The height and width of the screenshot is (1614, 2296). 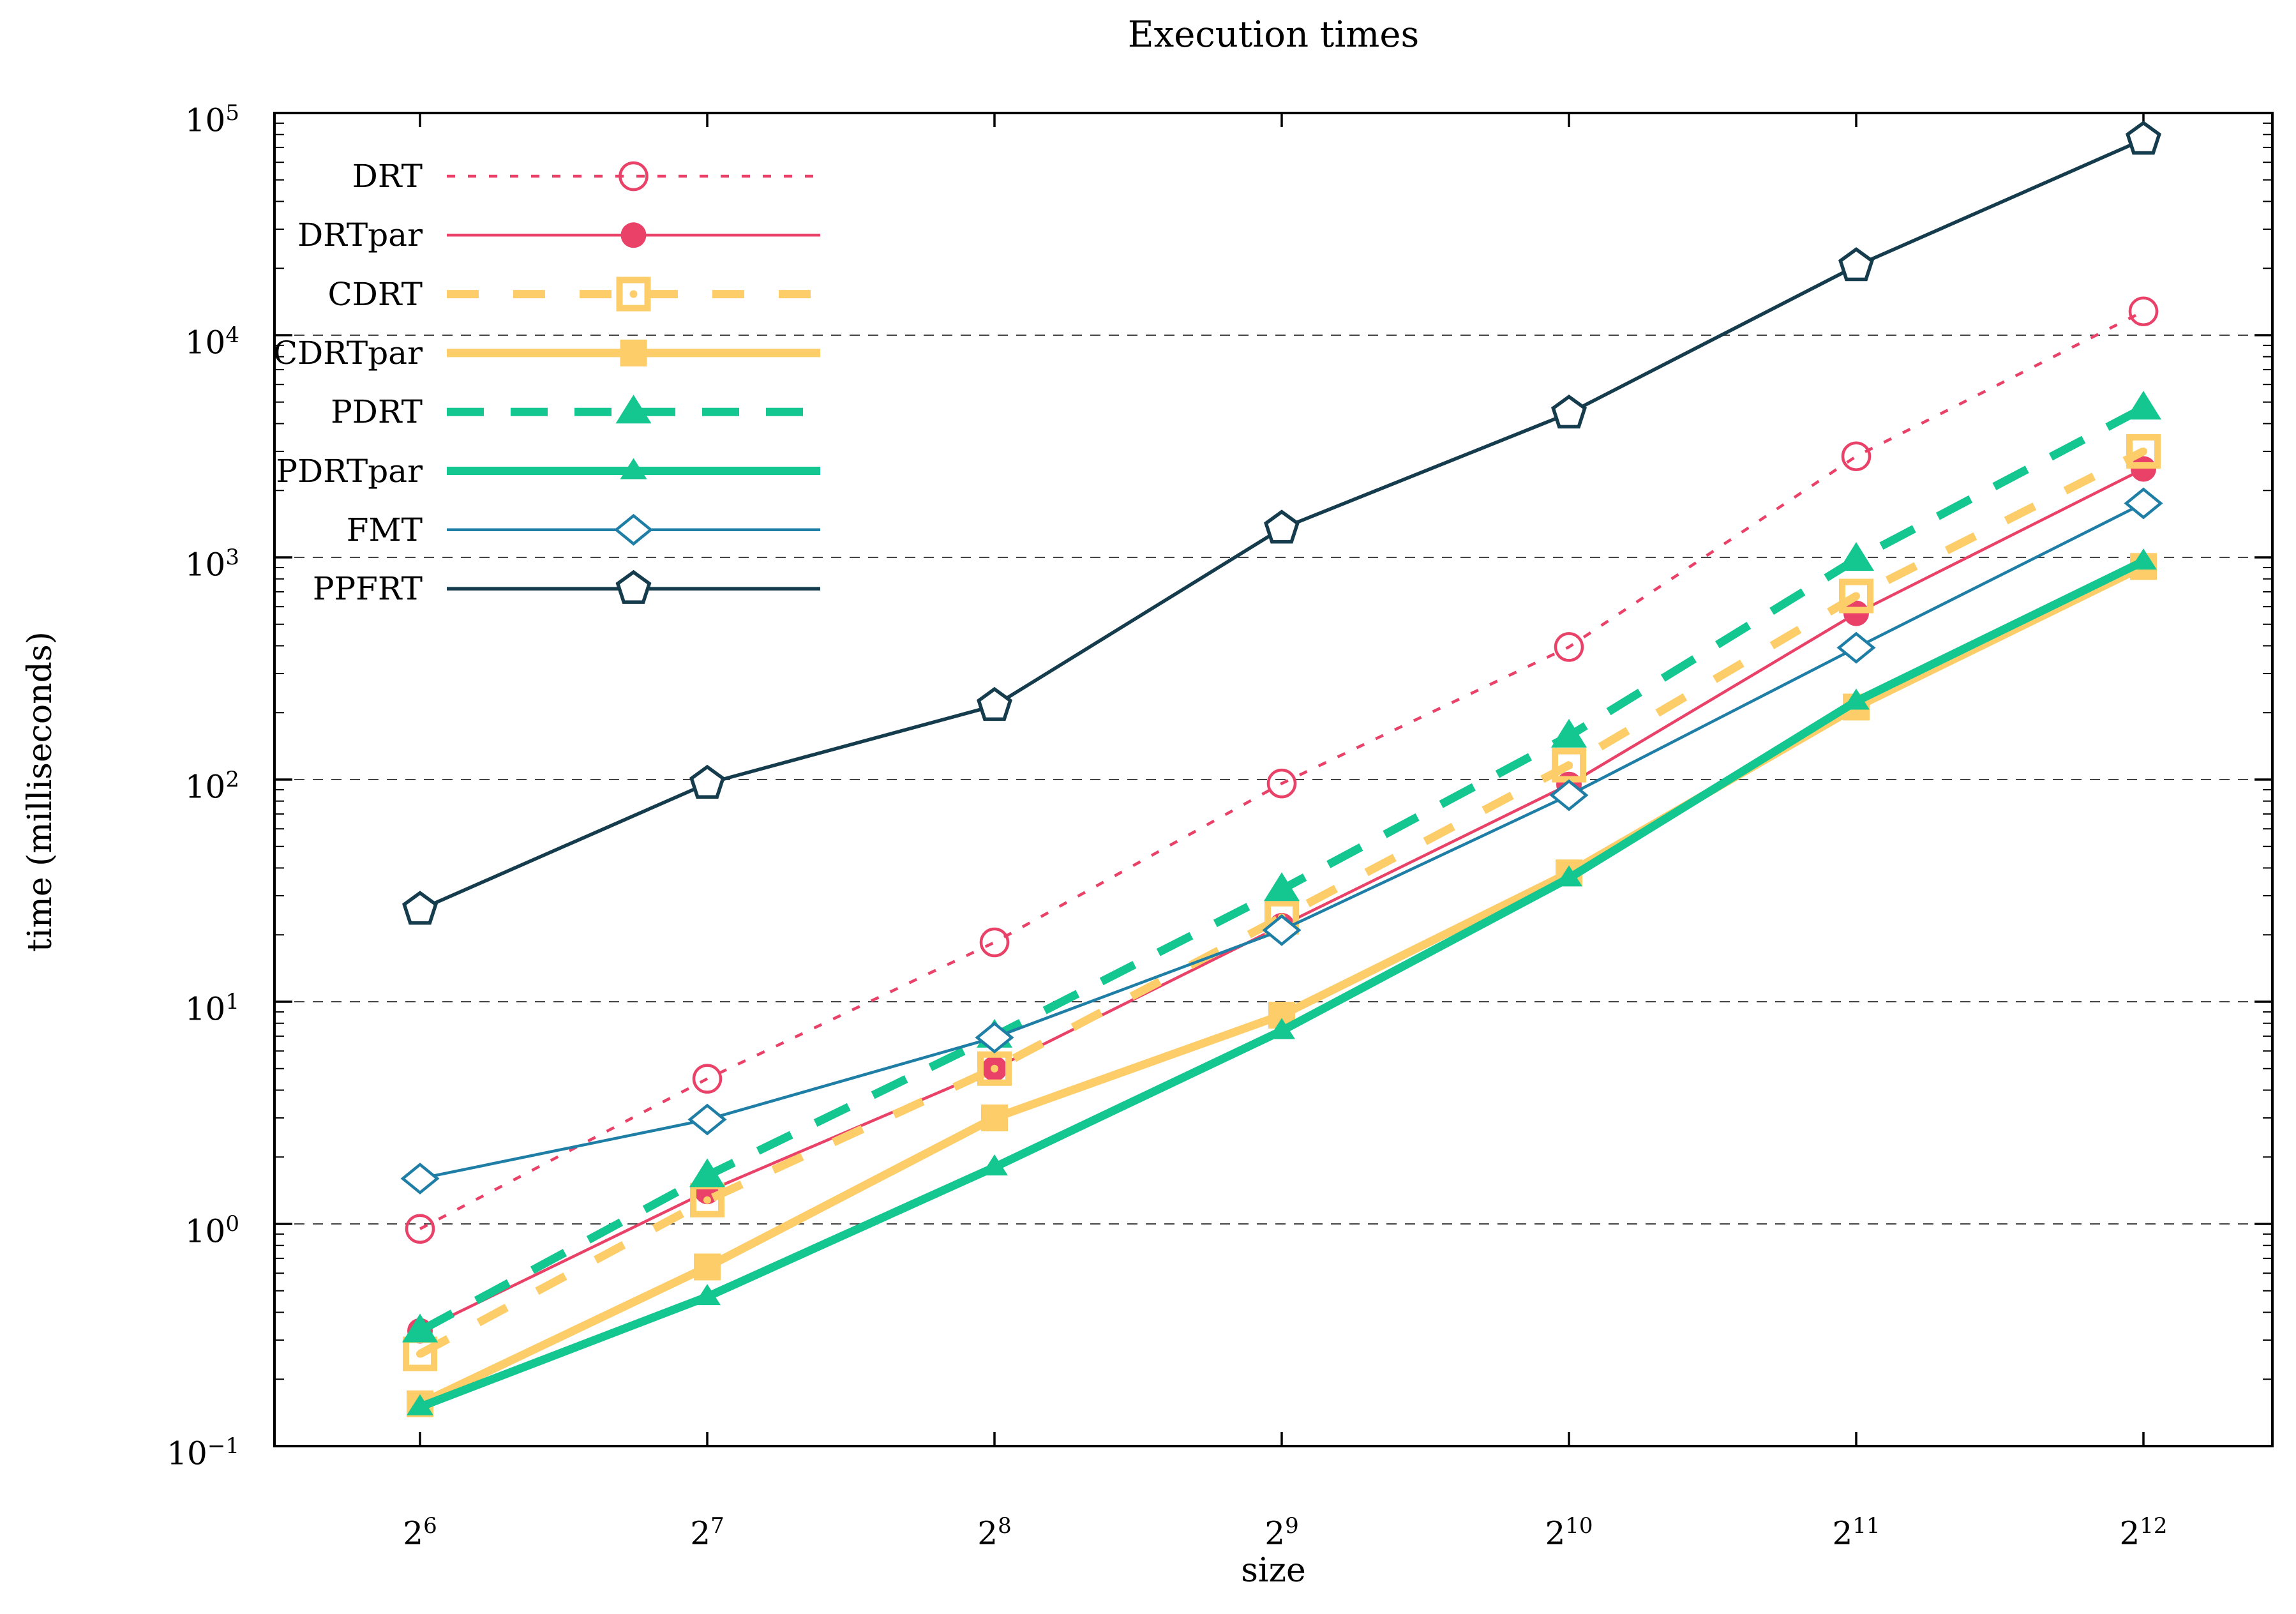 What do you see at coordinates (349, 471) in the screenshot?
I see `legend-label-PDRTpar: PDRTpar` at bounding box center [349, 471].